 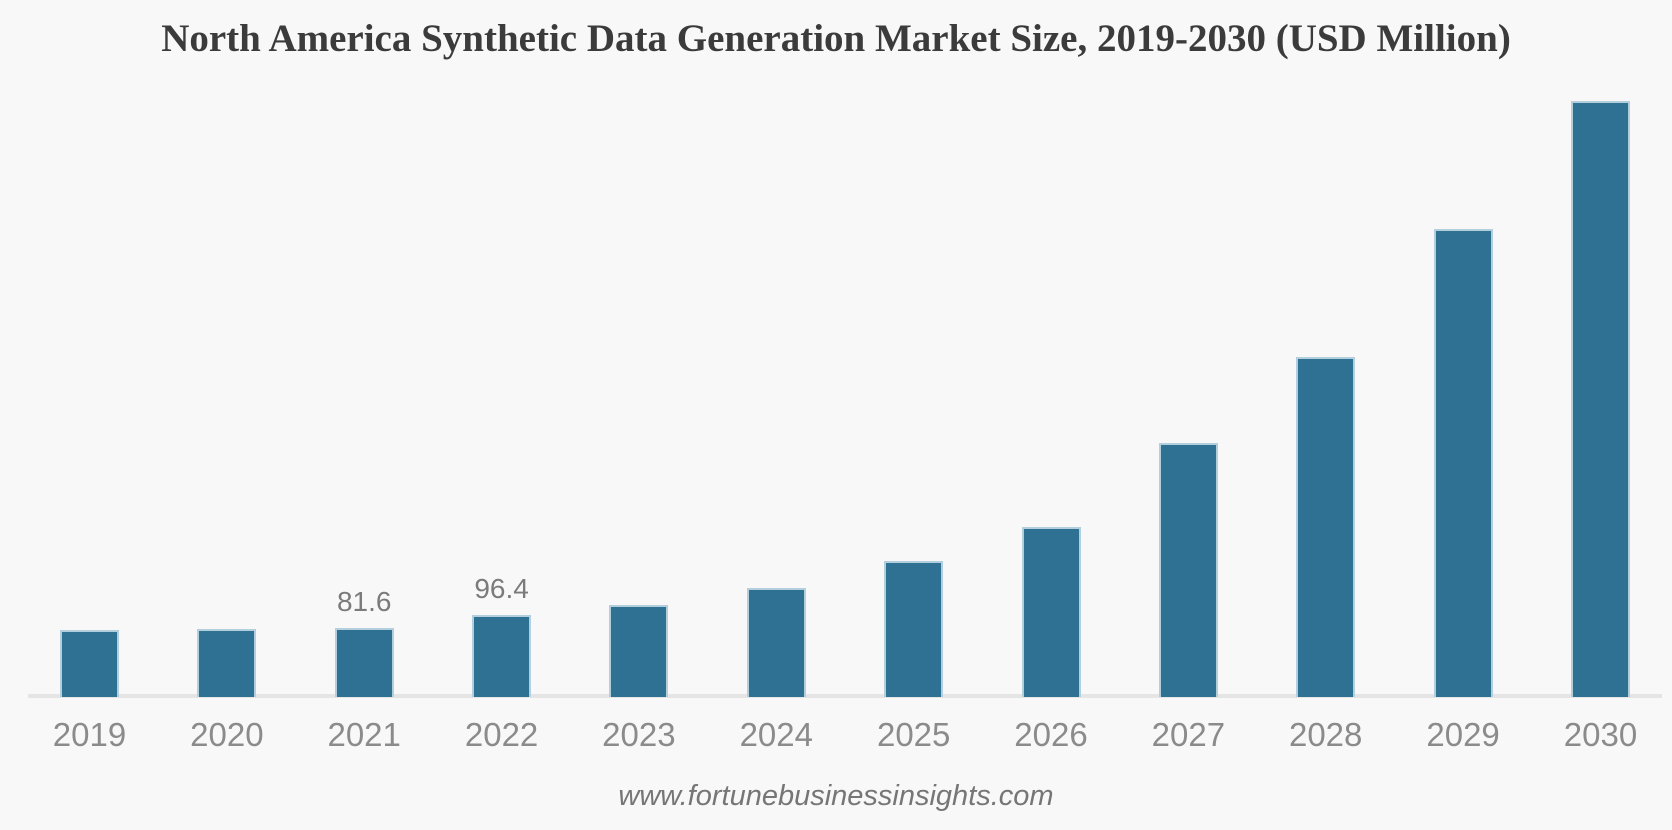 I want to click on x-axis-label-2025: 2025, so click(x=913, y=734).